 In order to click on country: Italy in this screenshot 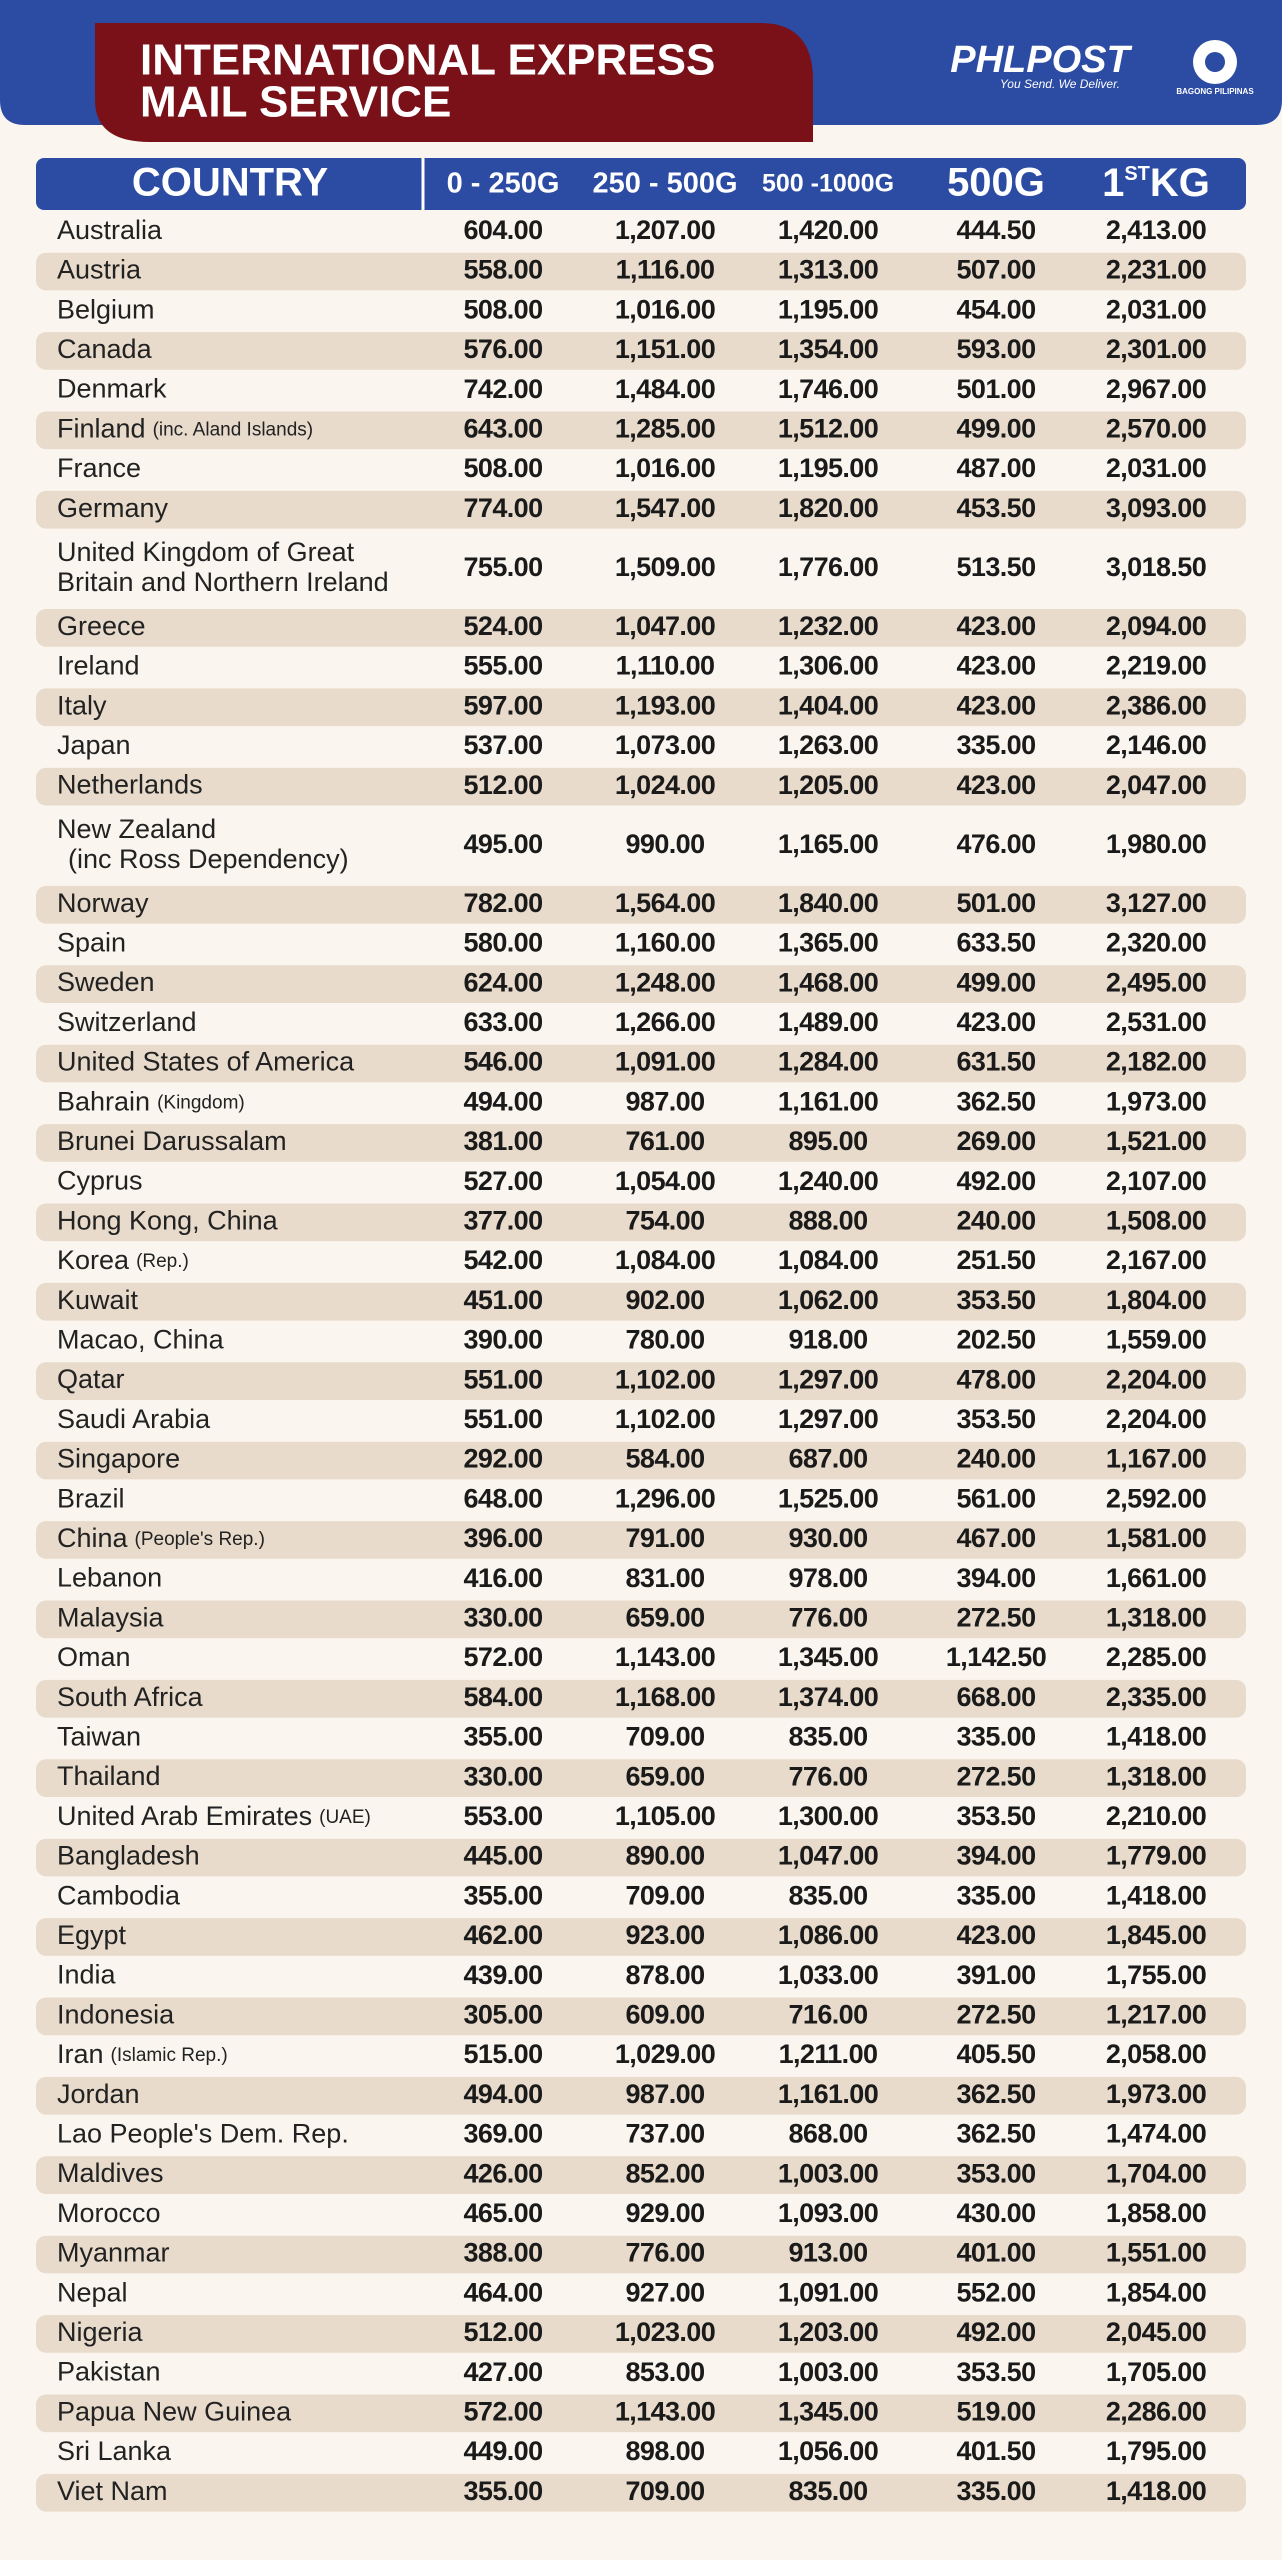, I will do `click(82, 705)`.